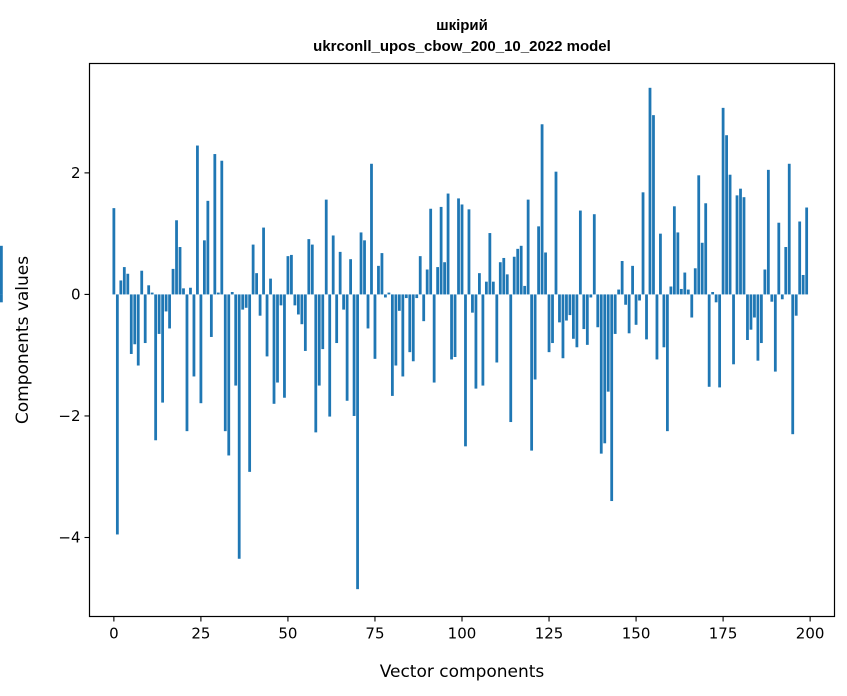 Image resolution: width=847 pixels, height=696 pixels. I want to click on x-axis-label: Vector components, so click(462, 672).